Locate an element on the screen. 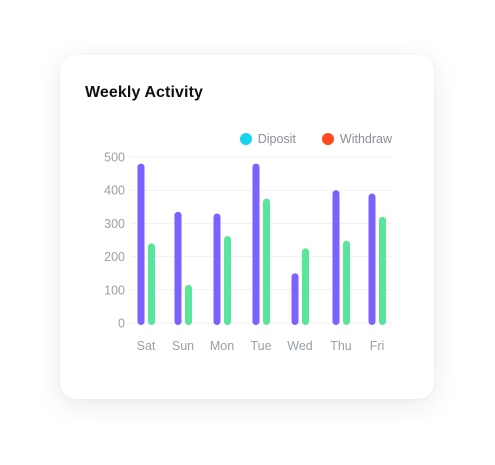 The width and height of the screenshot is (495, 465). y-tick-label: 300 is located at coordinates (114, 224).